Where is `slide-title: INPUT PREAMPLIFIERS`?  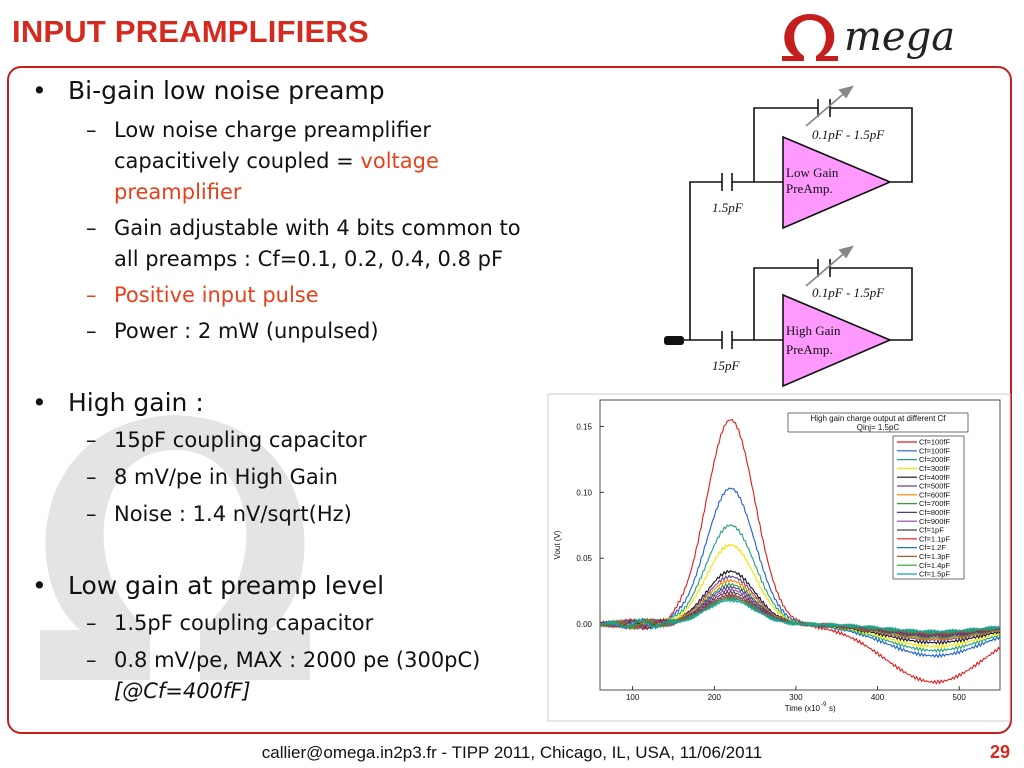
slide-title: INPUT PREAMPLIFIERS is located at coordinates (190, 31).